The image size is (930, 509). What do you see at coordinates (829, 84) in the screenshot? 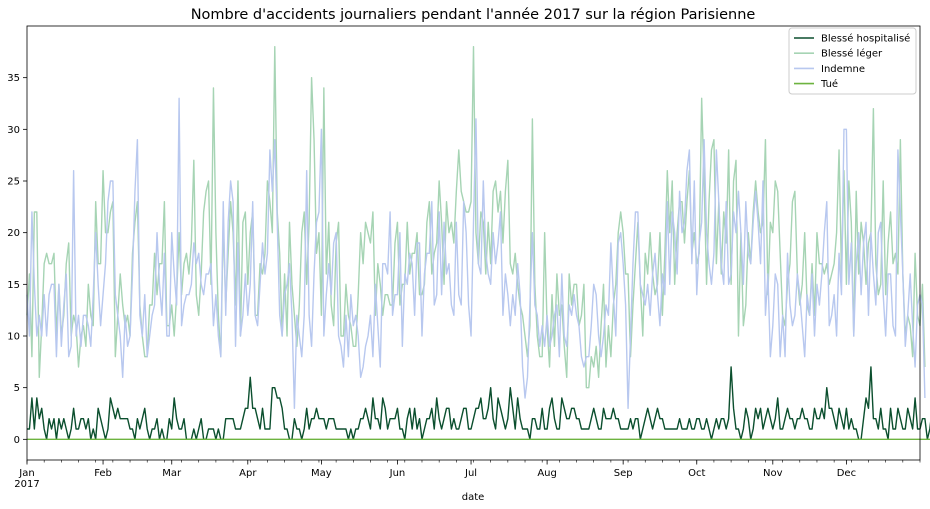
I see `legend-entry-label: Tué` at bounding box center [829, 84].